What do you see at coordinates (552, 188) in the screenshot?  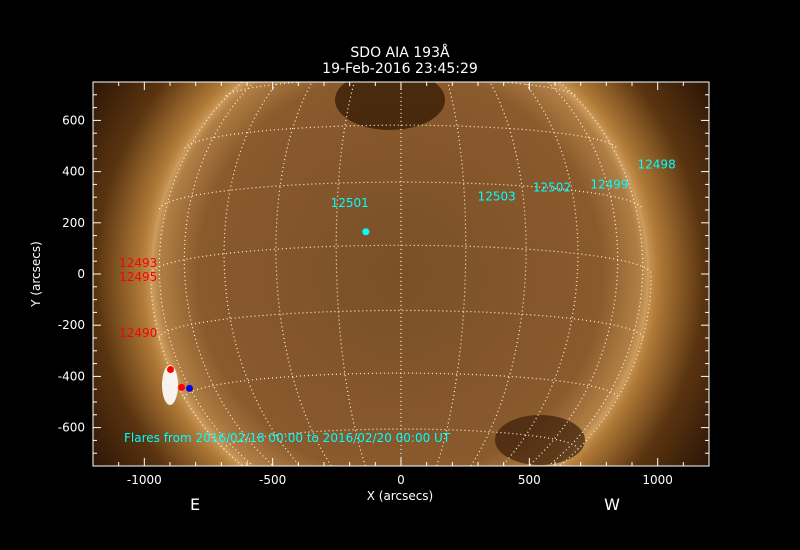 I see `active-region-label-12502: 12502` at bounding box center [552, 188].